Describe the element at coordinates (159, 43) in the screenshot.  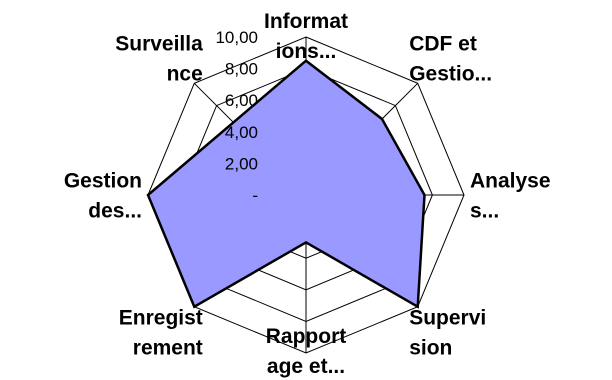
I see `category-label: Surveilla` at that location.